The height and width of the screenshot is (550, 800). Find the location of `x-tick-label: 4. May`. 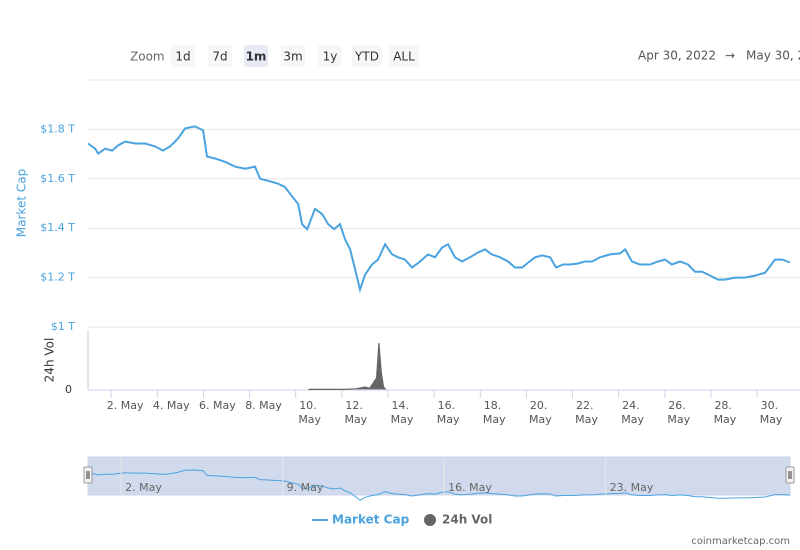

x-tick-label: 4. May is located at coordinates (171, 405).